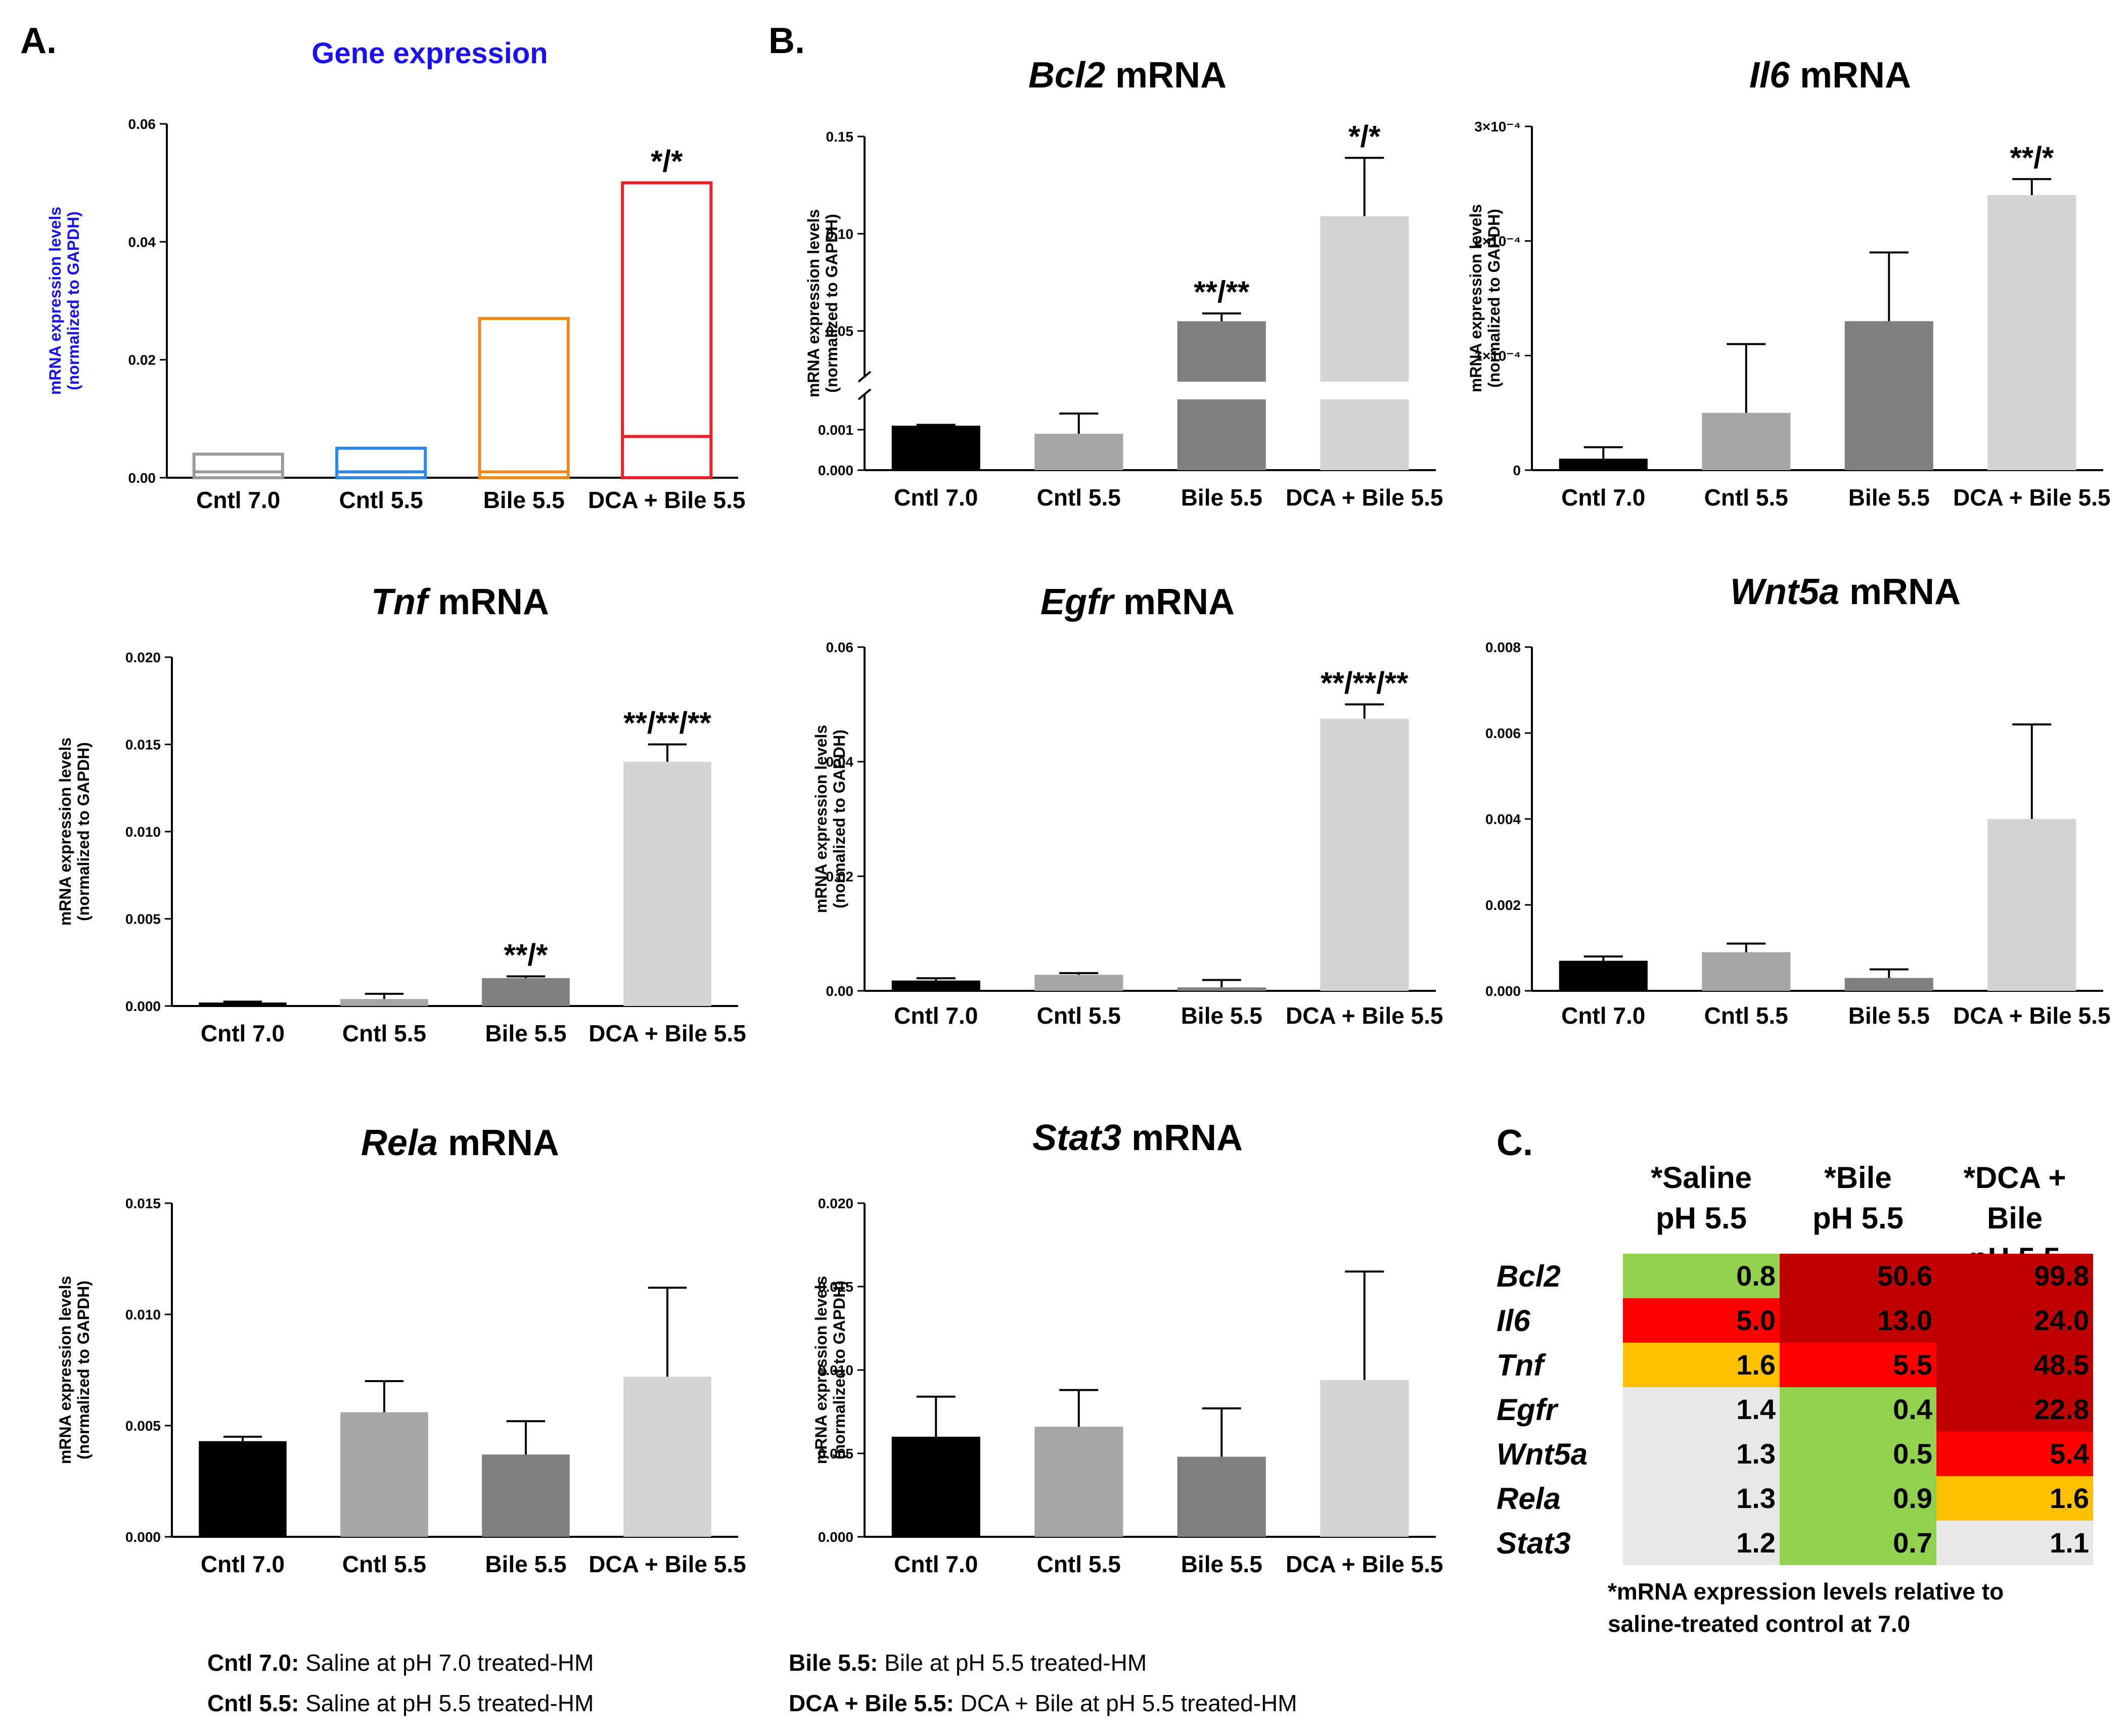 The width and height of the screenshot is (2128, 1736). Describe the element at coordinates (1503, 991) in the screenshot. I see `wnt5a-y-tick-label: 0.000` at that location.